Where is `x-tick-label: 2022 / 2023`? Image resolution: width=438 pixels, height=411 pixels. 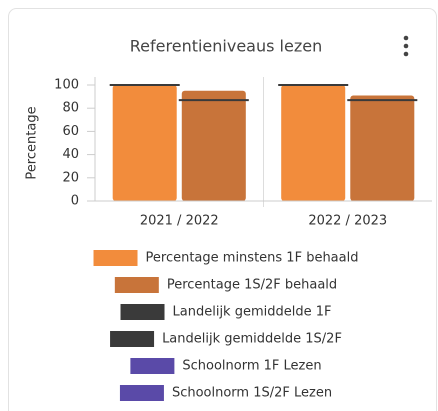 x-tick-label: 2022 / 2023 is located at coordinates (347, 221).